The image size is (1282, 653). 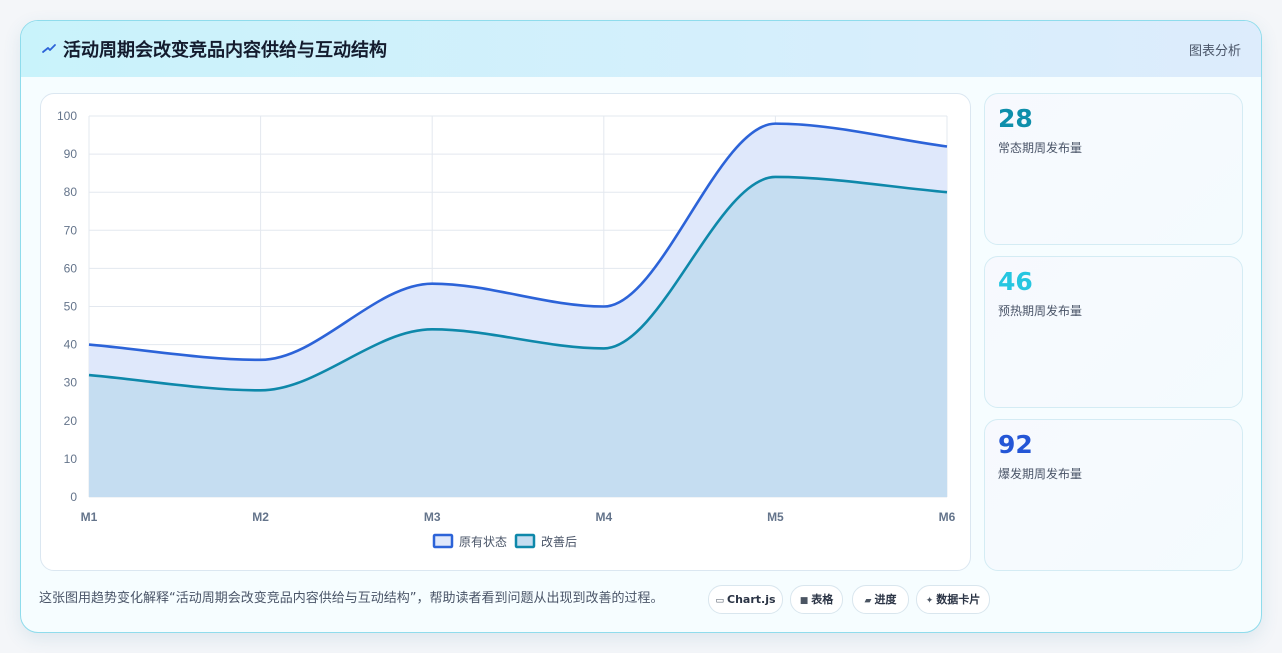 What do you see at coordinates (71, 192) in the screenshot?
I see `y-tick-label: 80` at bounding box center [71, 192].